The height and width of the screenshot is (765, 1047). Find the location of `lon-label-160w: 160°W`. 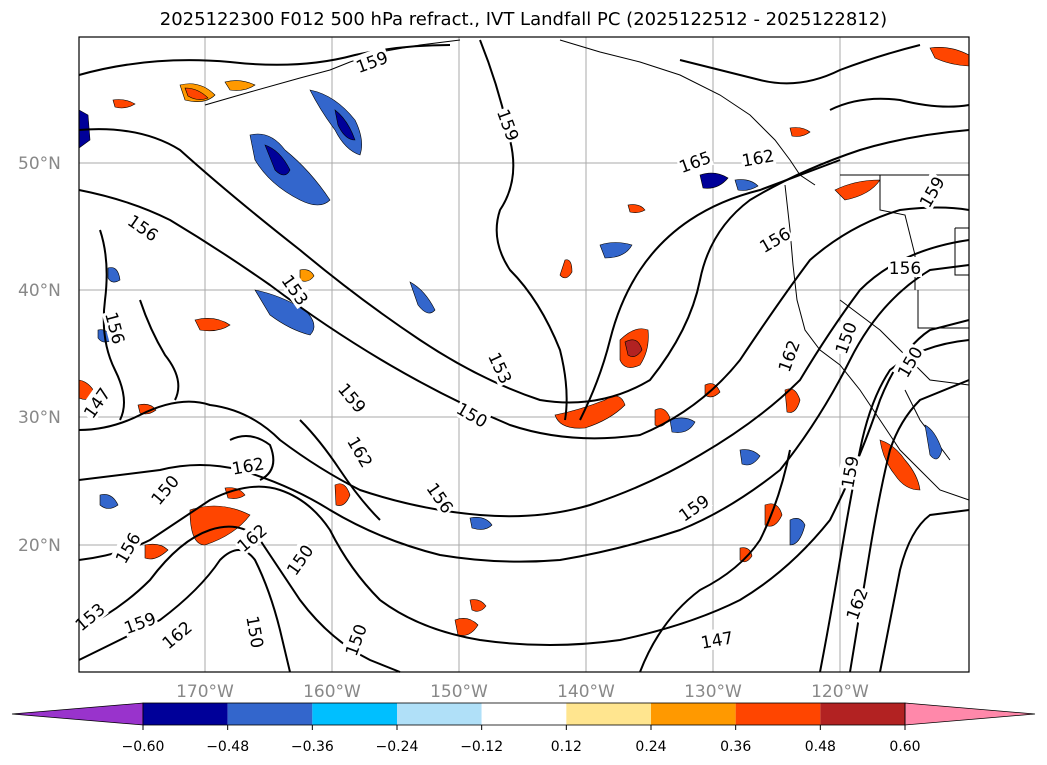

lon-label-160w: 160°W is located at coordinates (332, 692).